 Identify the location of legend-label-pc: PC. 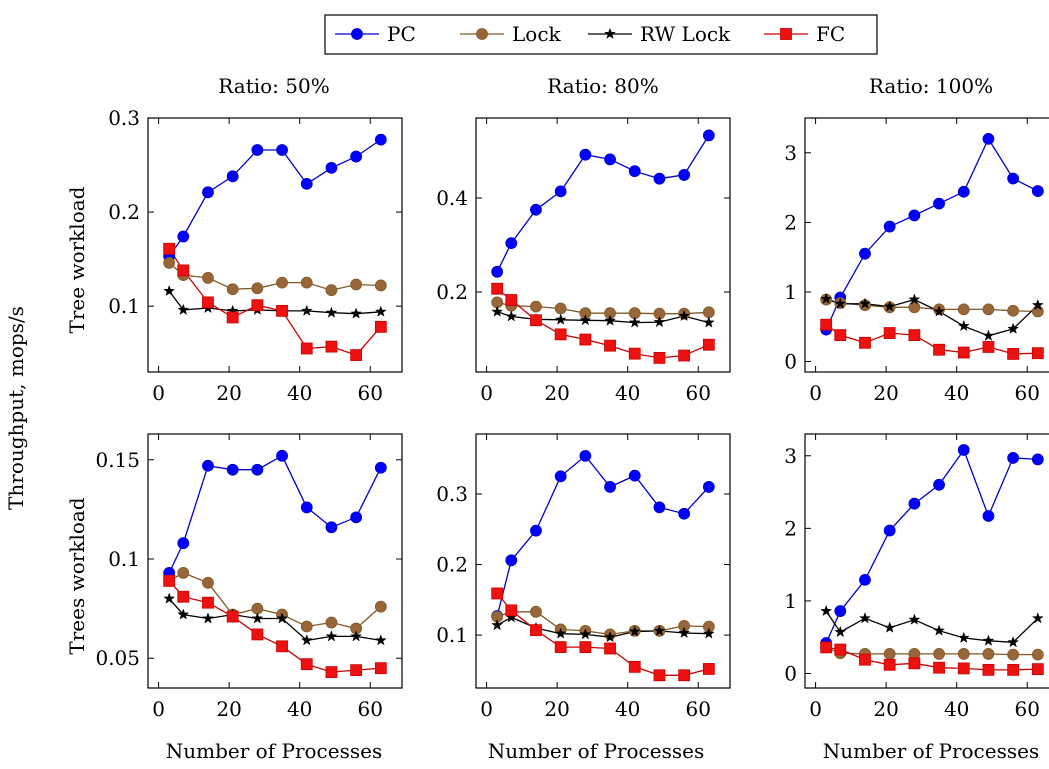
(401, 34).